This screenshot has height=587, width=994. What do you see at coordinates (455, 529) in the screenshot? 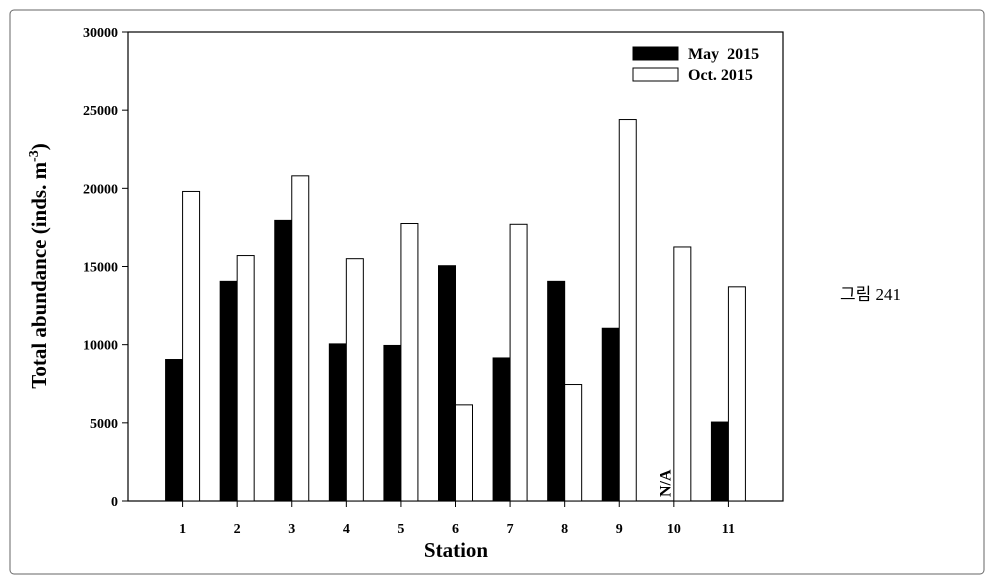
I see `x-tick-label: 6` at bounding box center [455, 529].